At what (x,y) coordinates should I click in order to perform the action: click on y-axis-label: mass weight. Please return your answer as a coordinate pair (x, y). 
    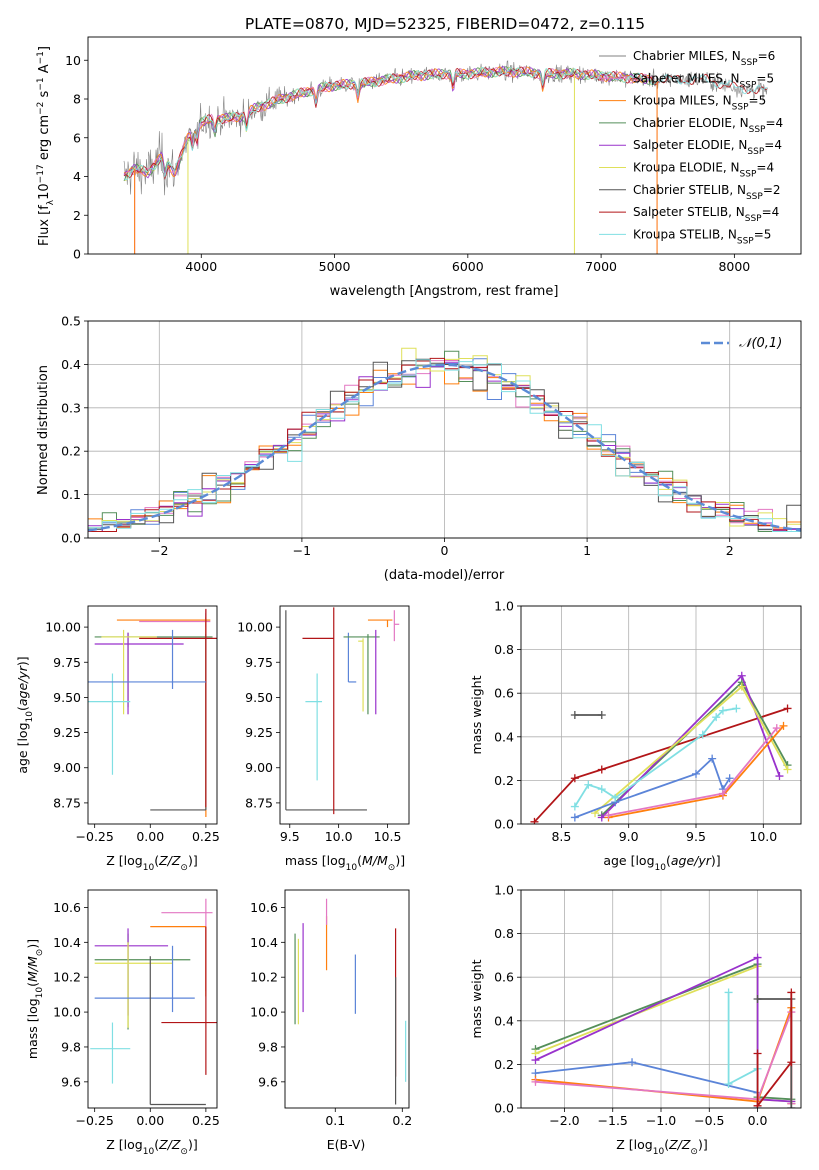
    Looking at the image, I should click on (476, 998).